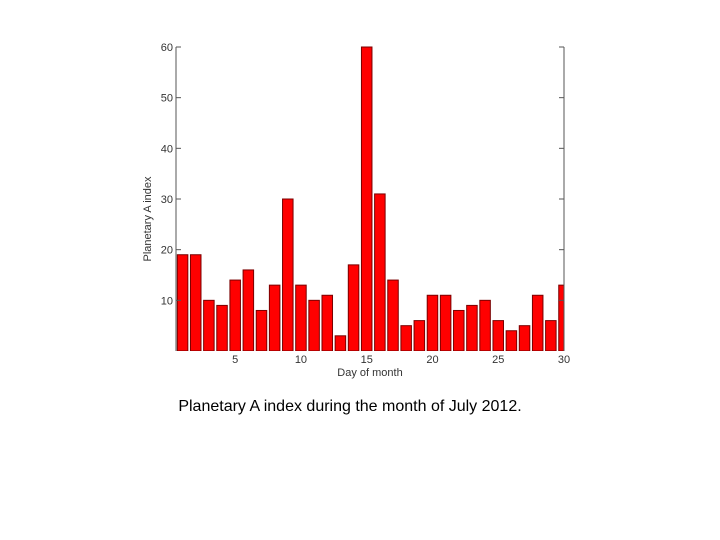 This screenshot has height=540, width=720. What do you see at coordinates (167, 200) in the screenshot?
I see `y-tick-label-30: 30` at bounding box center [167, 200].